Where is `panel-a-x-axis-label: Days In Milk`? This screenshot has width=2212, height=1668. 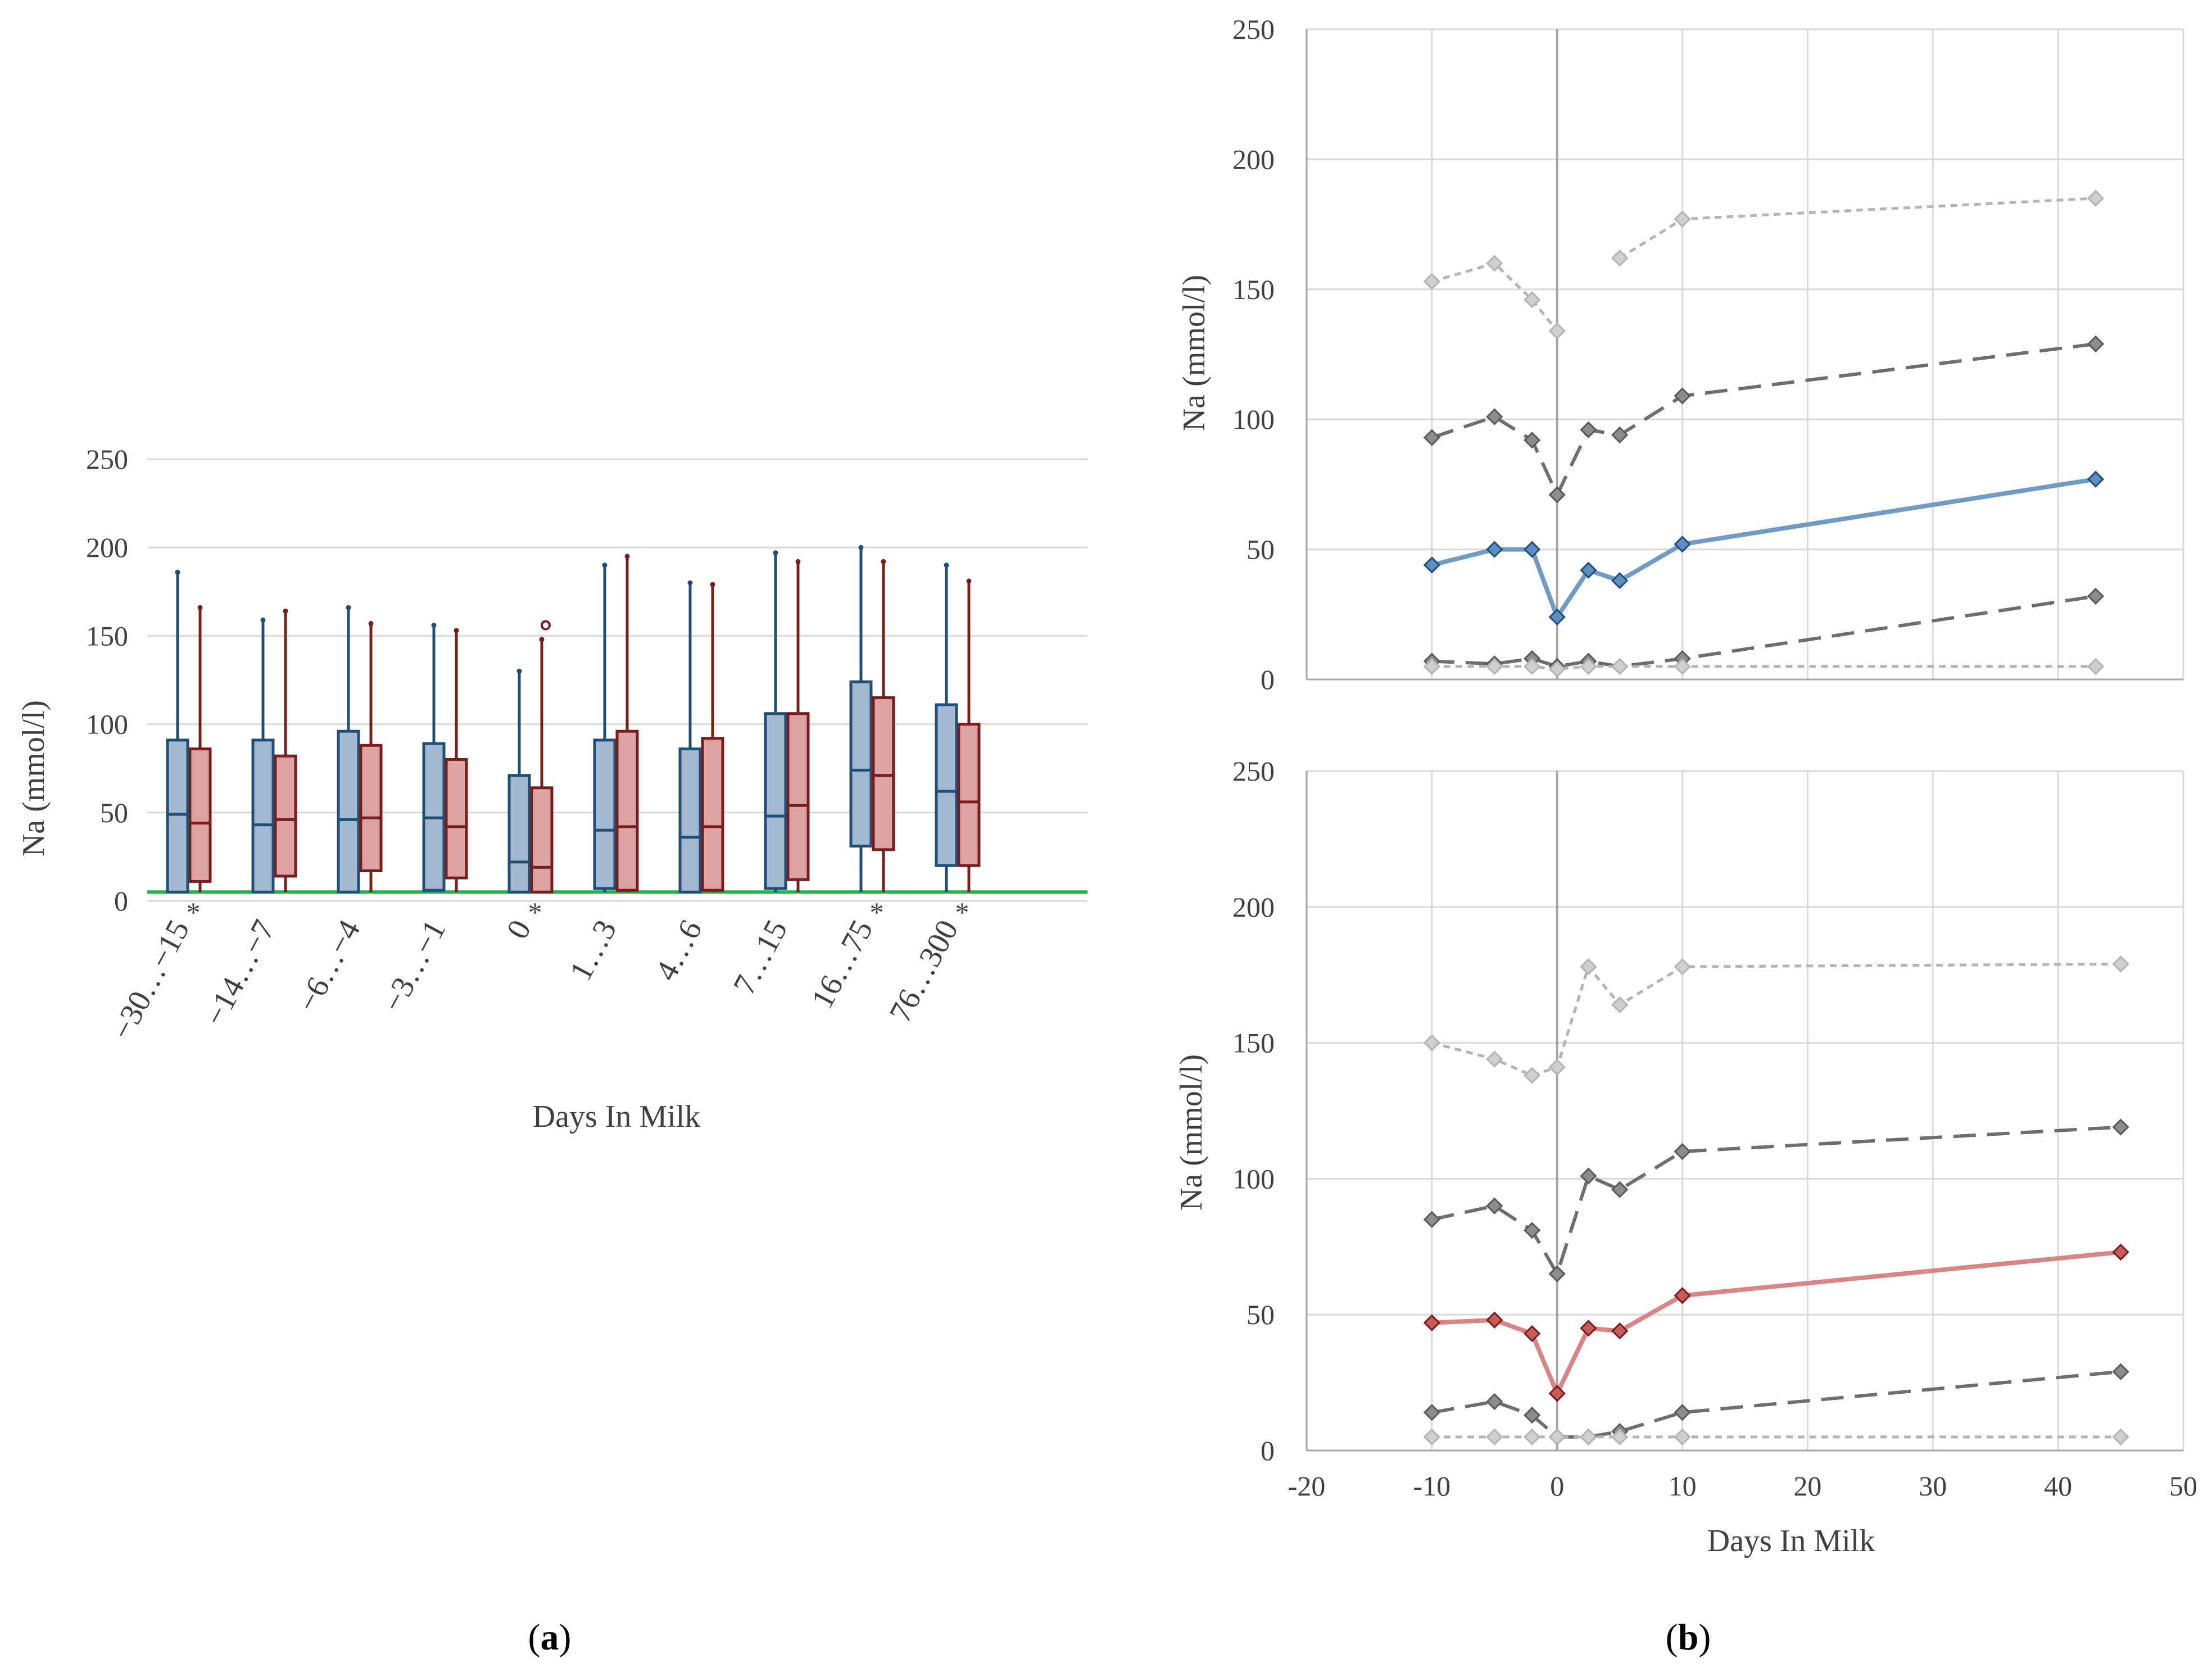 panel-a-x-axis-label: Days In Milk is located at coordinates (617, 1116).